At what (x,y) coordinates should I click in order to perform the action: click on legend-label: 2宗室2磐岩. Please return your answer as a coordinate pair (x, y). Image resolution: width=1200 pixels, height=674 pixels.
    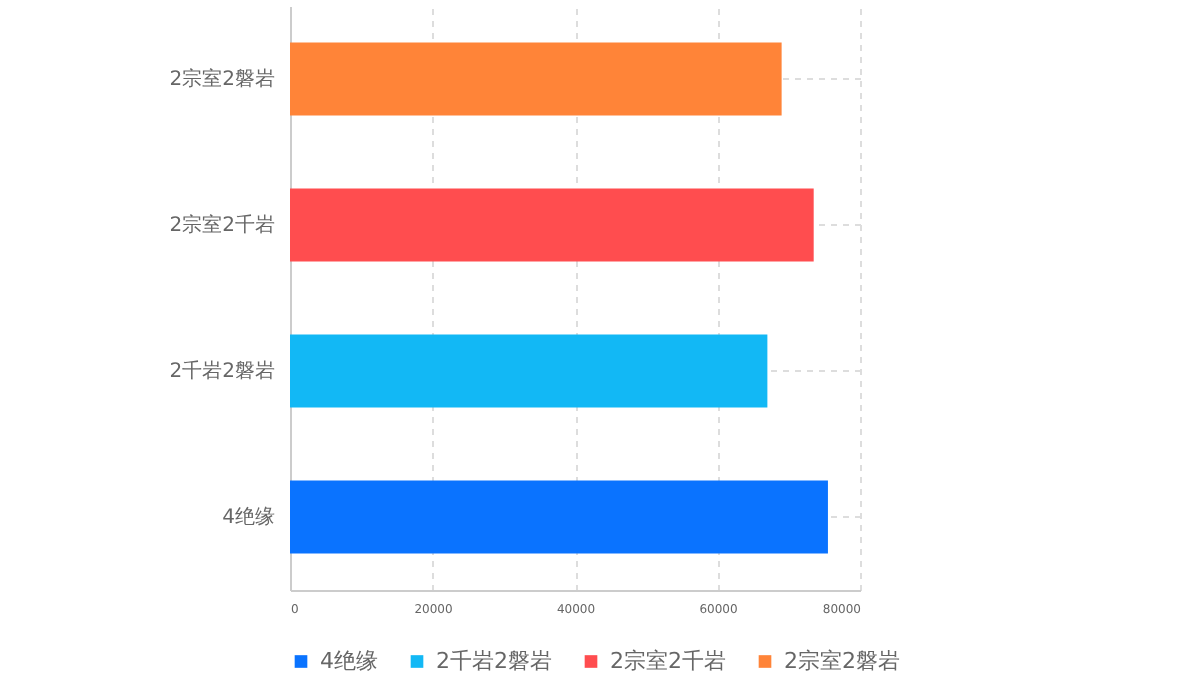
    Looking at the image, I should click on (842, 660).